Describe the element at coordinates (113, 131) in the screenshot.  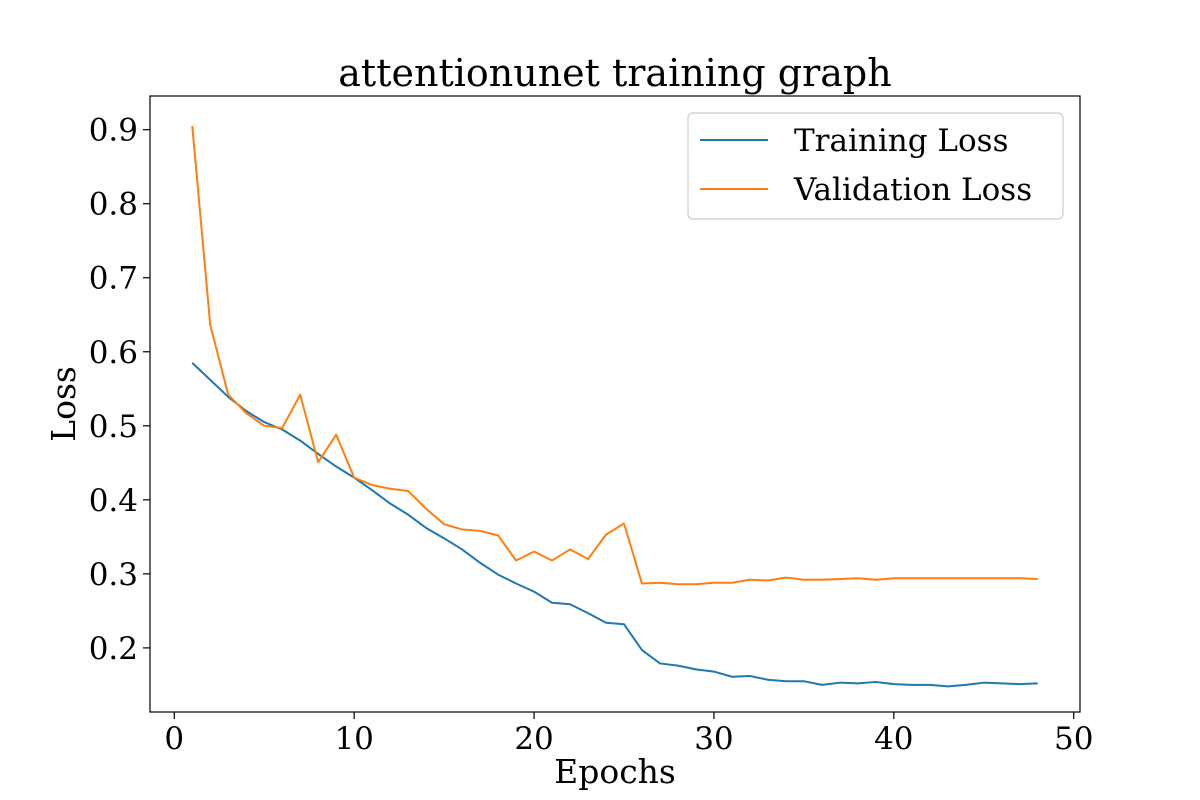
I see `y-tick-label: 0.9` at that location.